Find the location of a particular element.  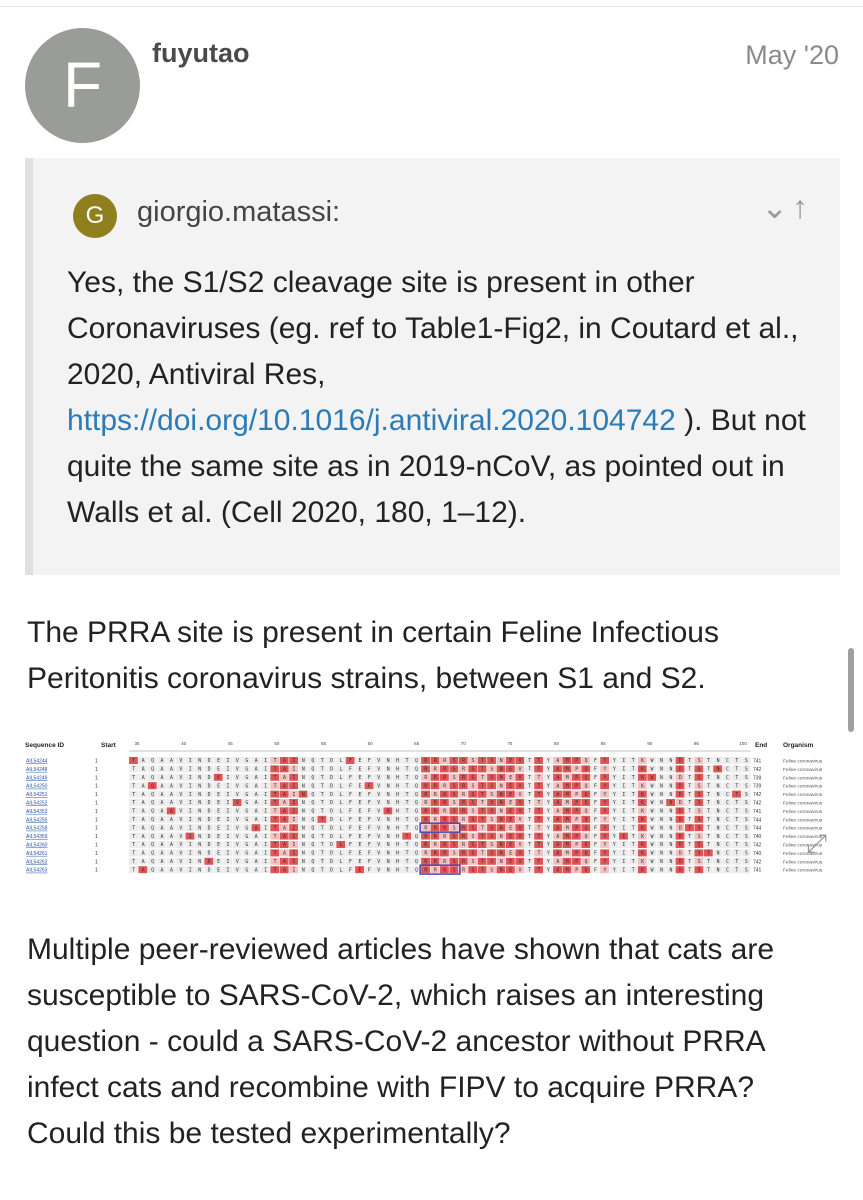

quote-avatar: G is located at coordinates (95, 216).